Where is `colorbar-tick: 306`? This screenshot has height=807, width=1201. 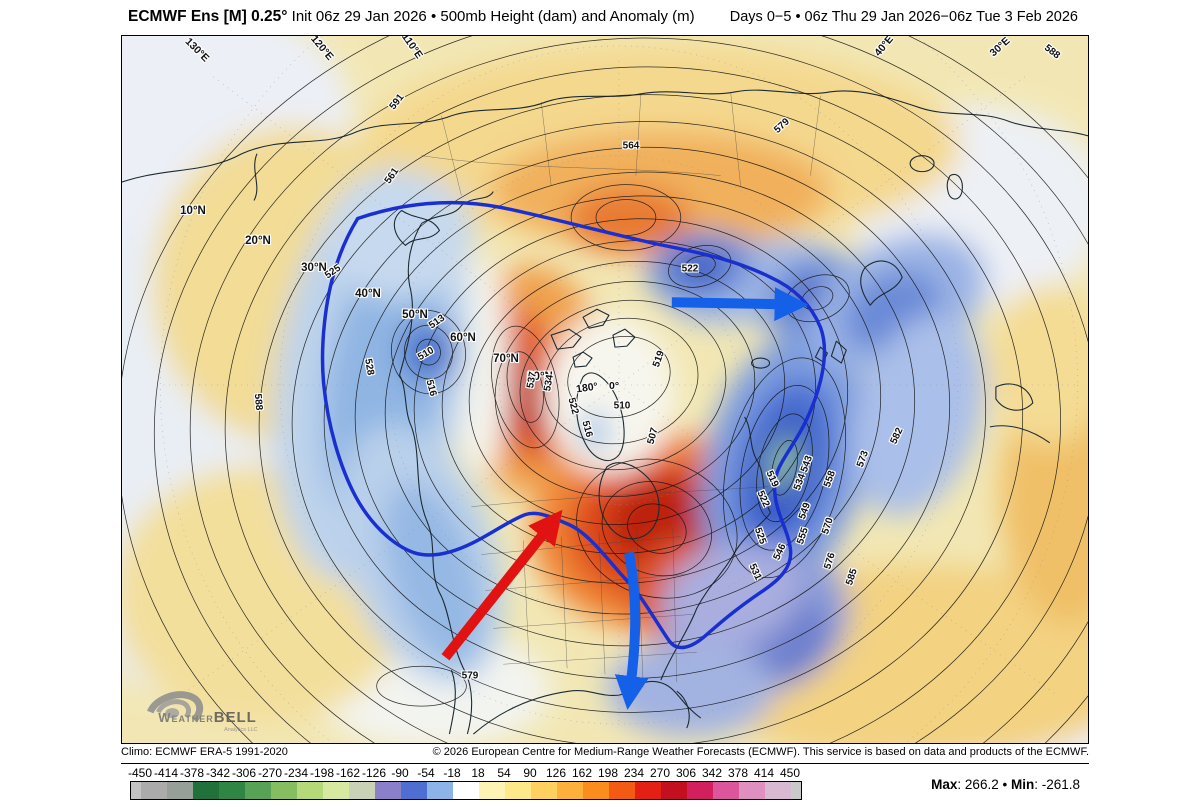
colorbar-tick: 306 is located at coordinates (686, 773).